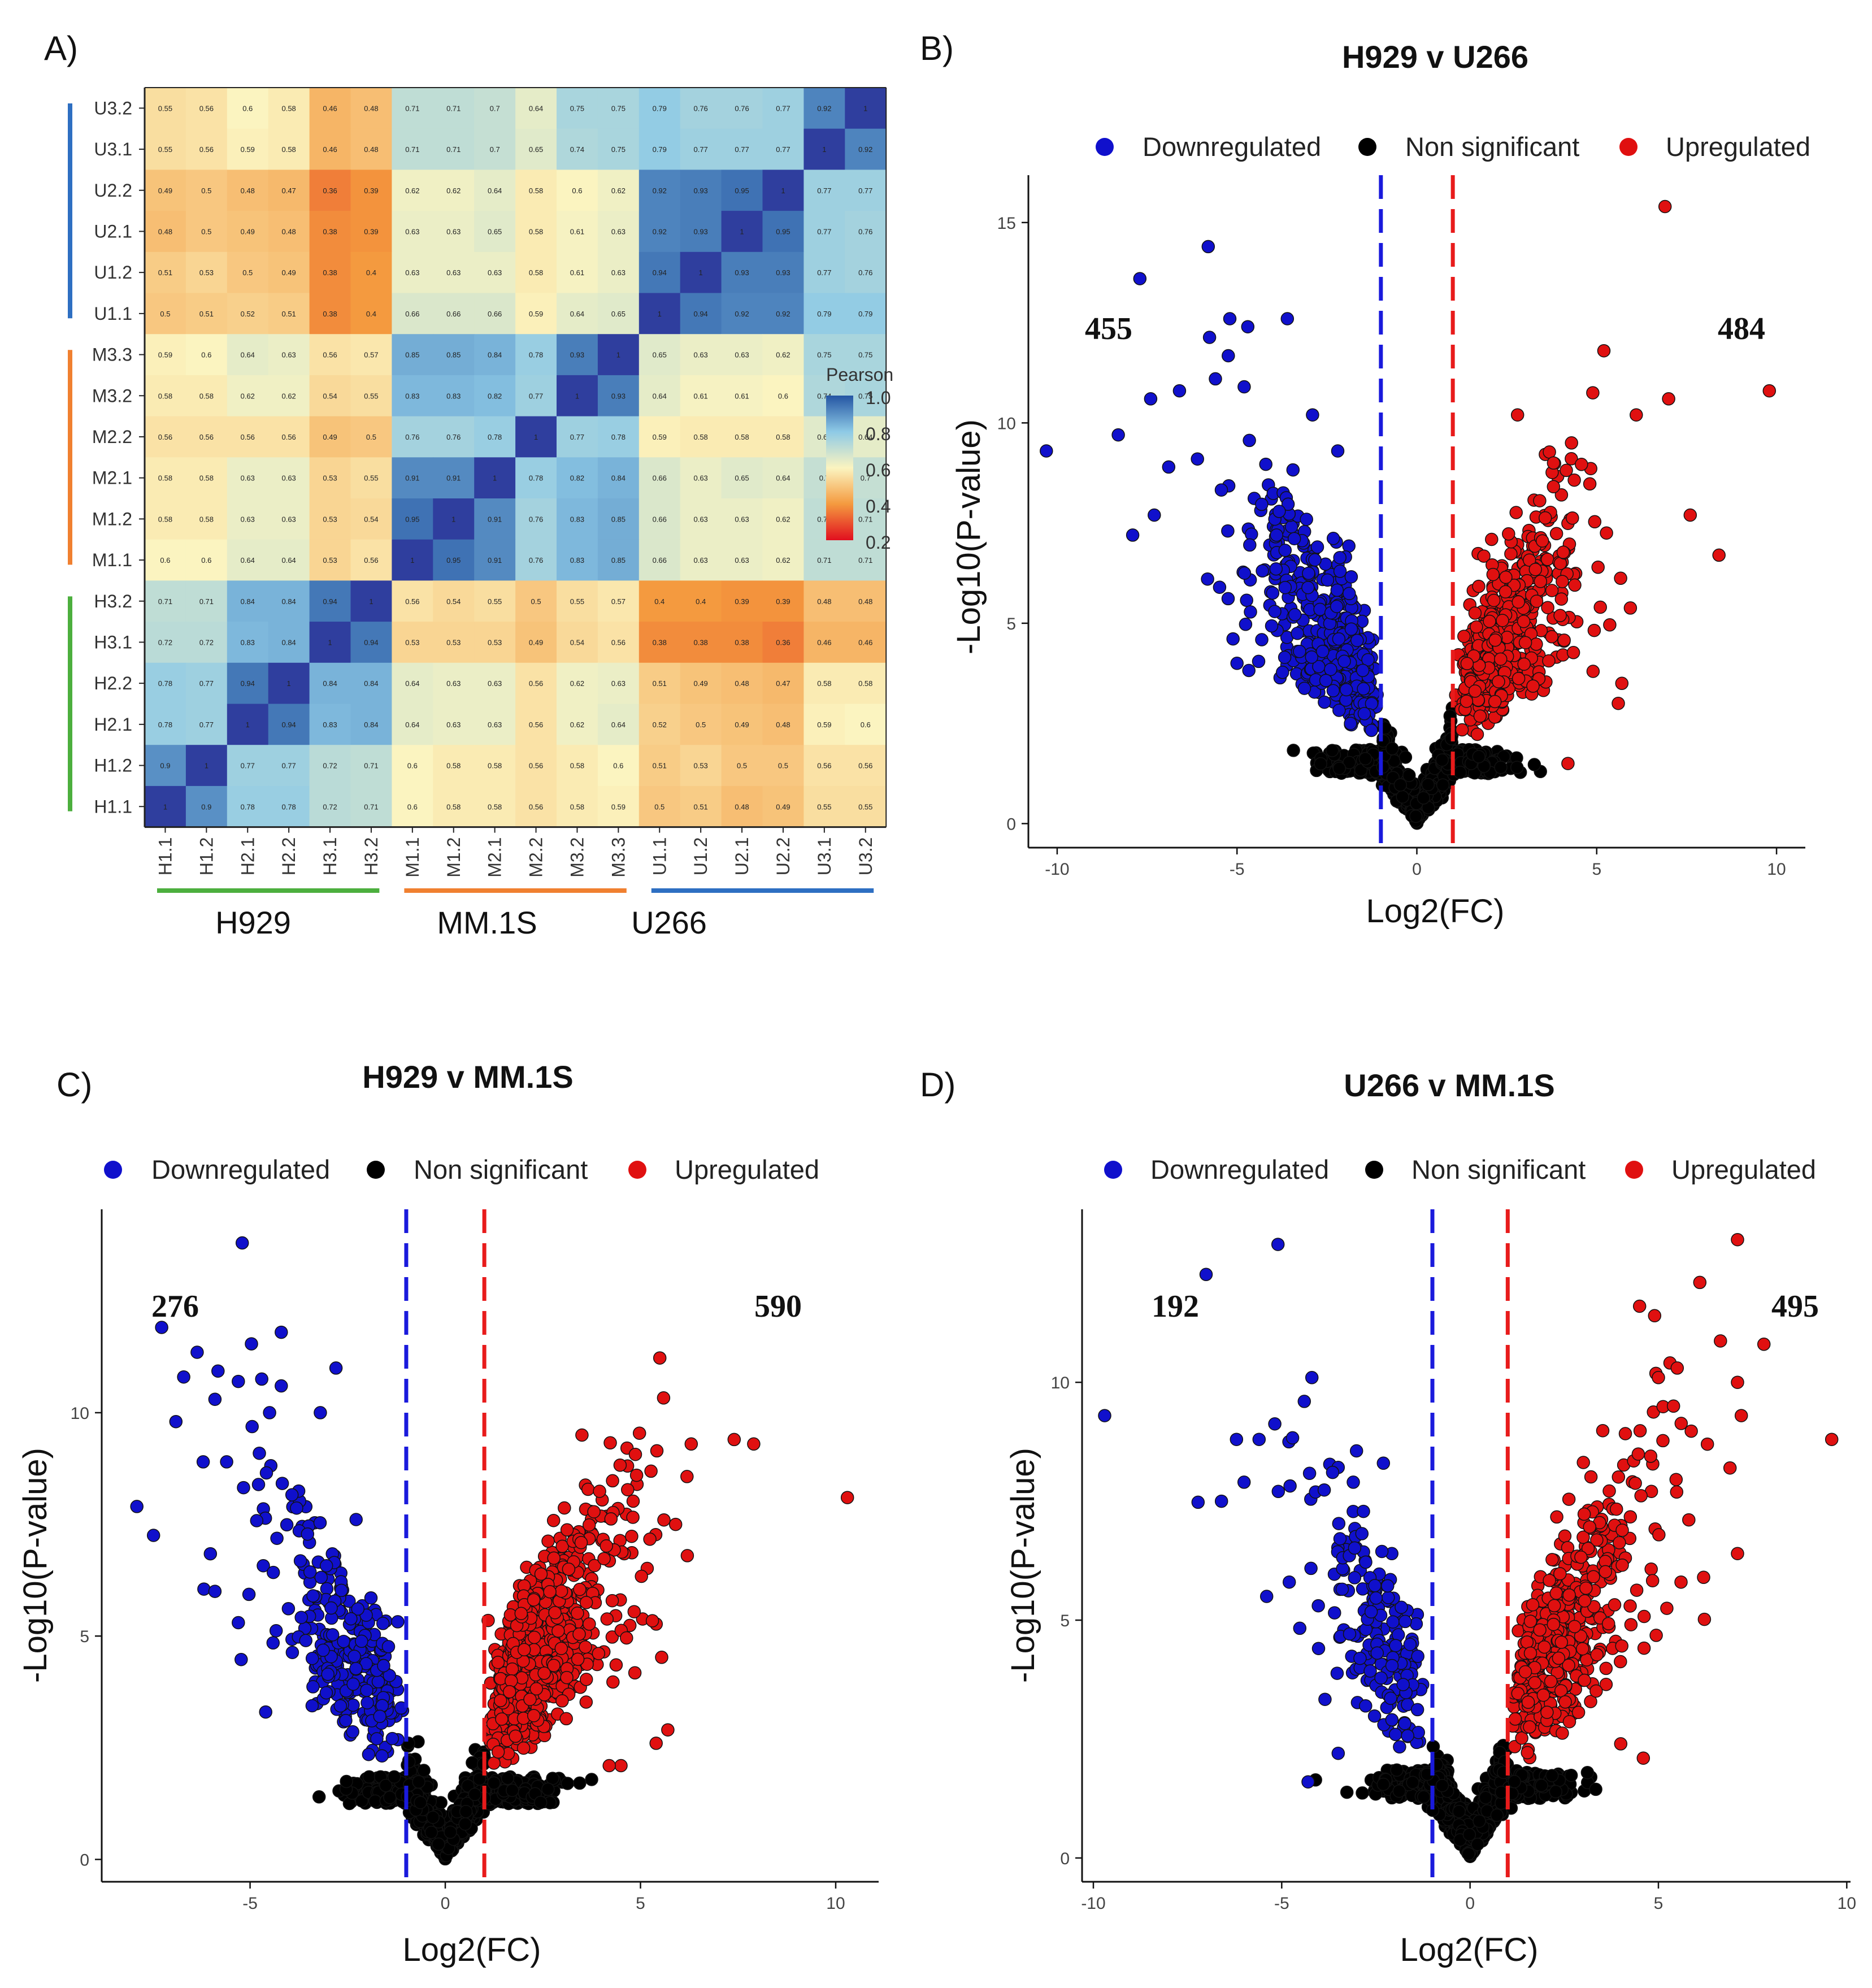 This screenshot has width=1872, height=1988. I want to click on x-tick-label: 0, so click(445, 1903).